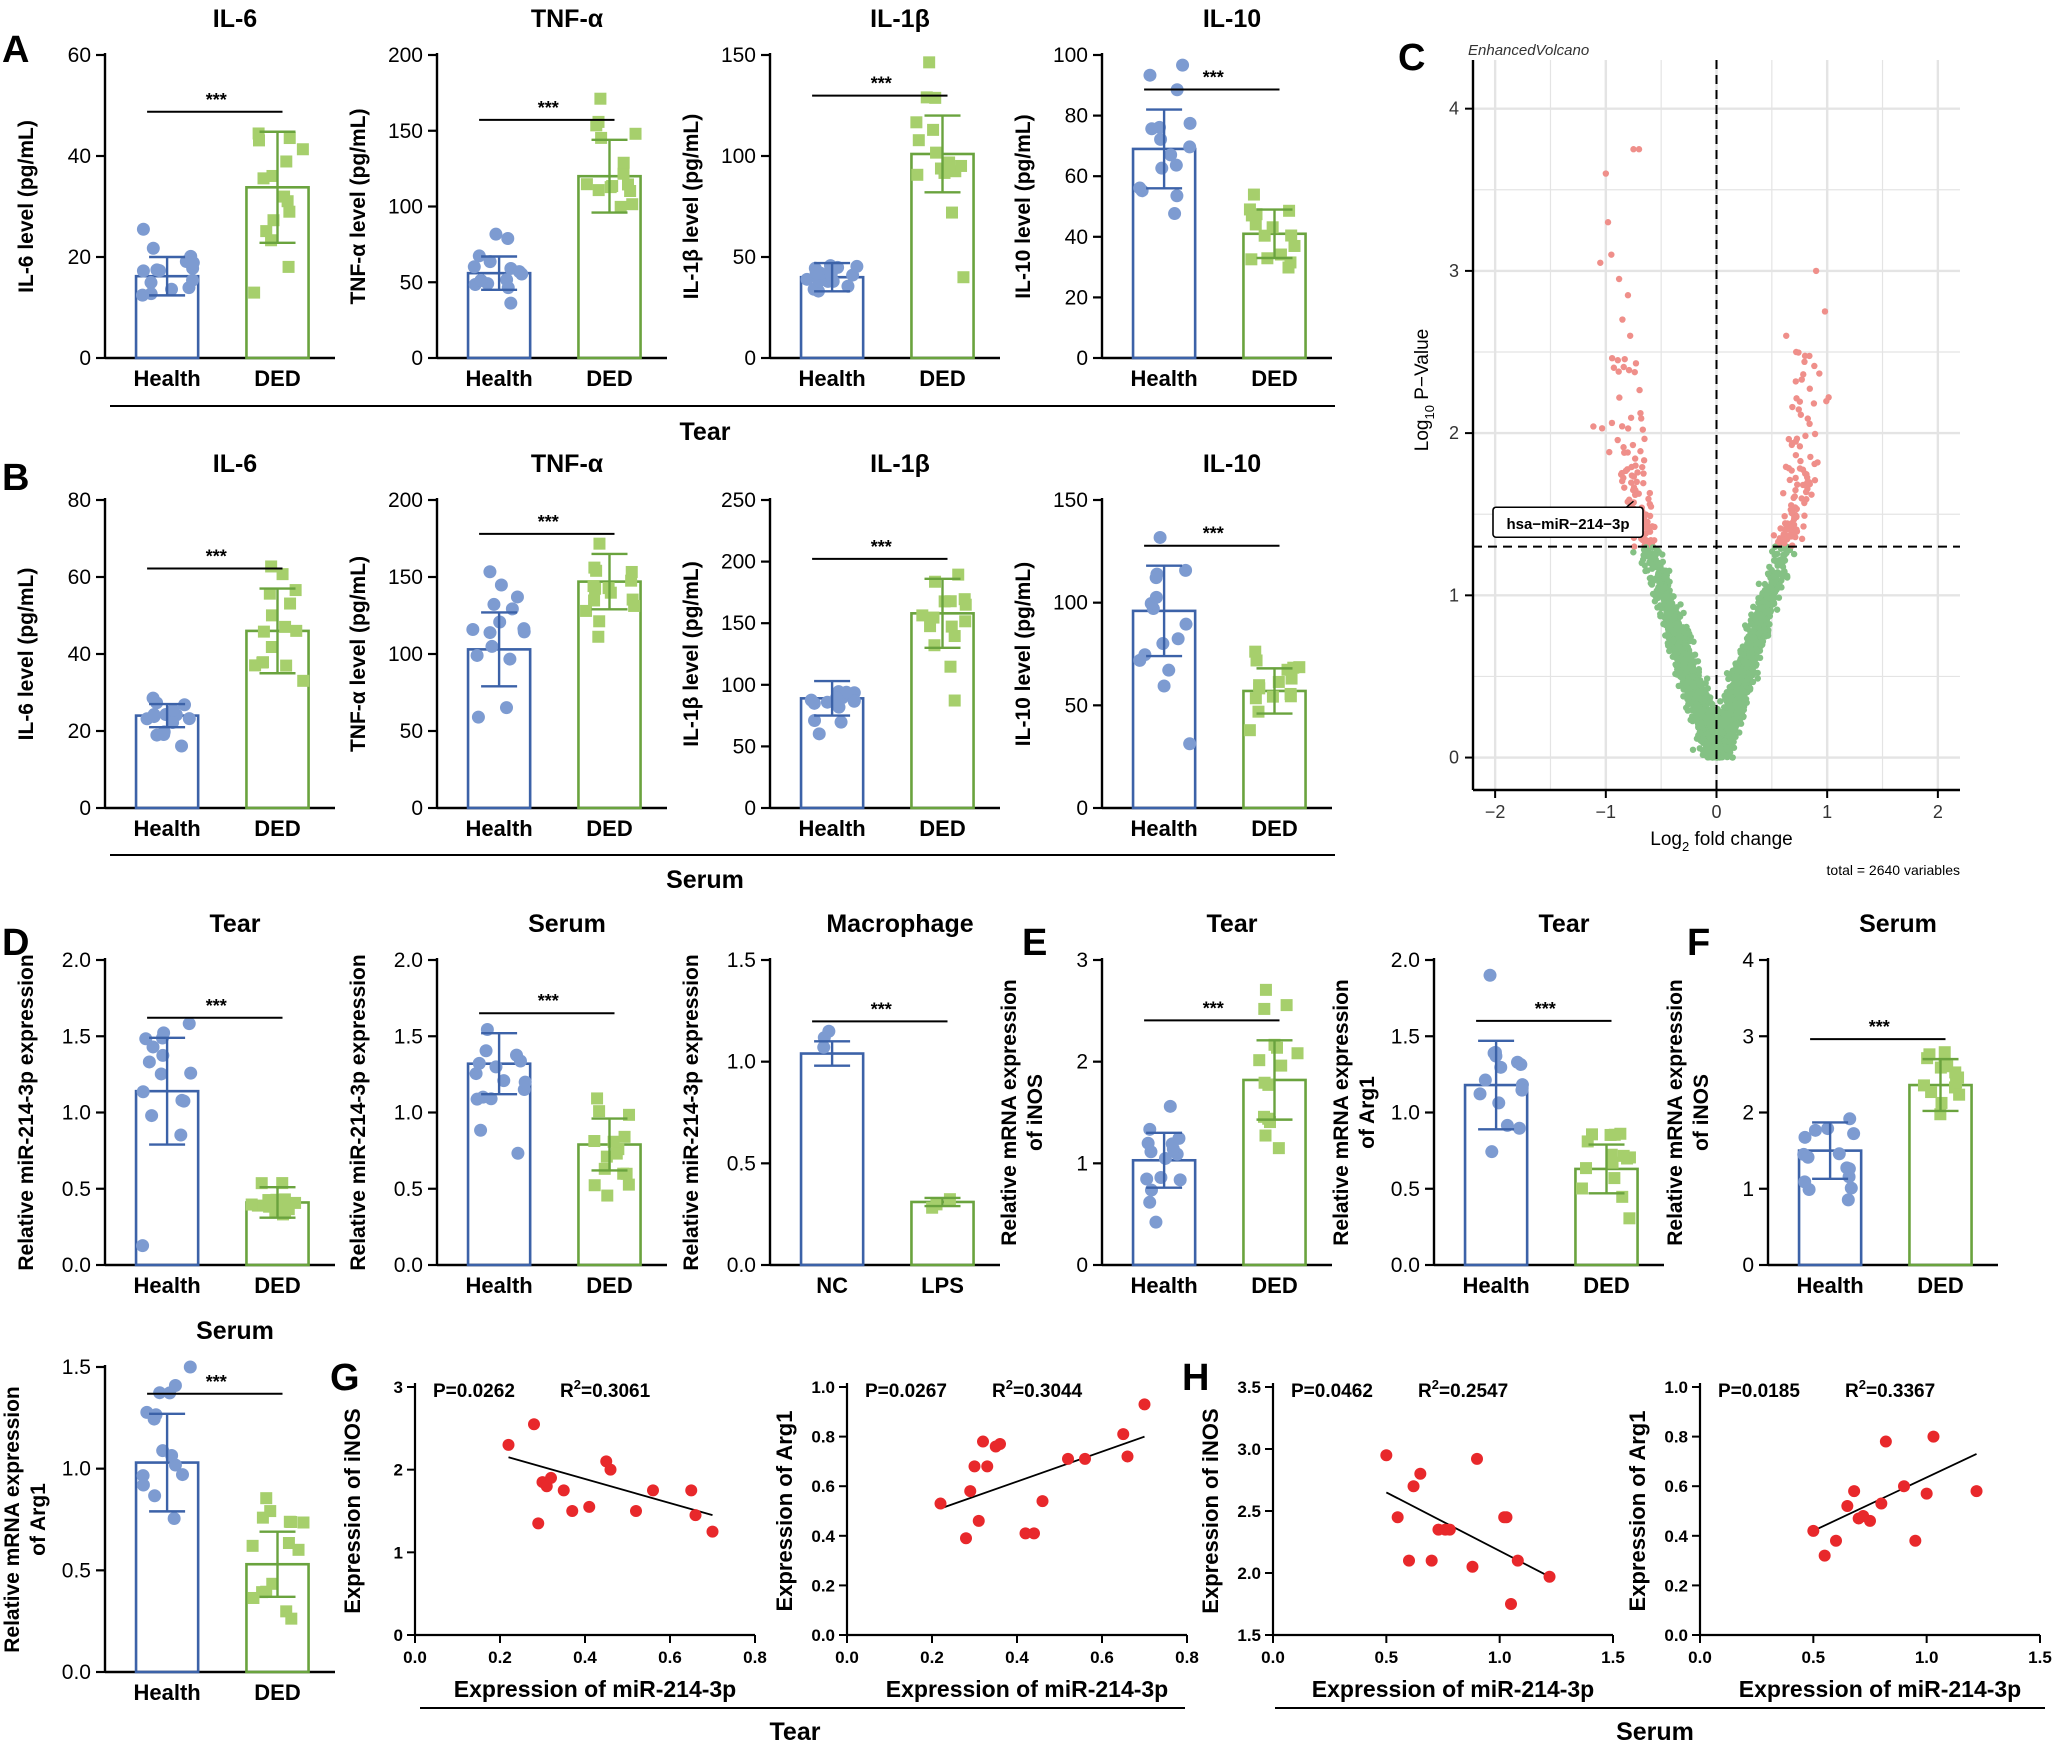 This screenshot has height=1751, width=2056. I want to click on x-tick-label: 1.5, so click(2040, 1657).